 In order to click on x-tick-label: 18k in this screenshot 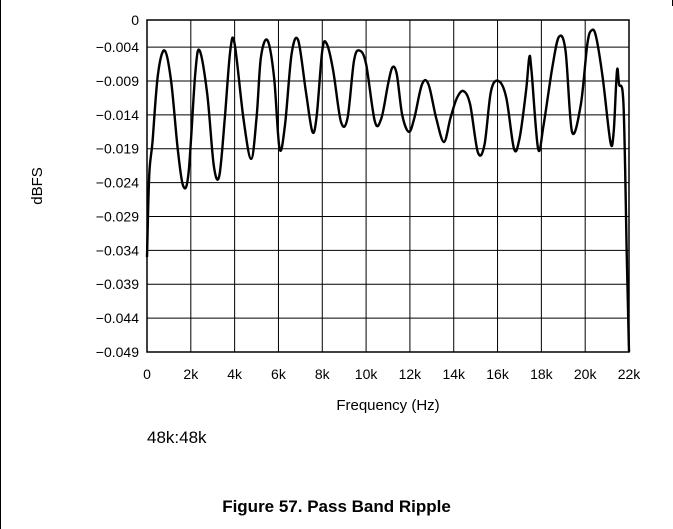, I will do `click(542, 374)`.